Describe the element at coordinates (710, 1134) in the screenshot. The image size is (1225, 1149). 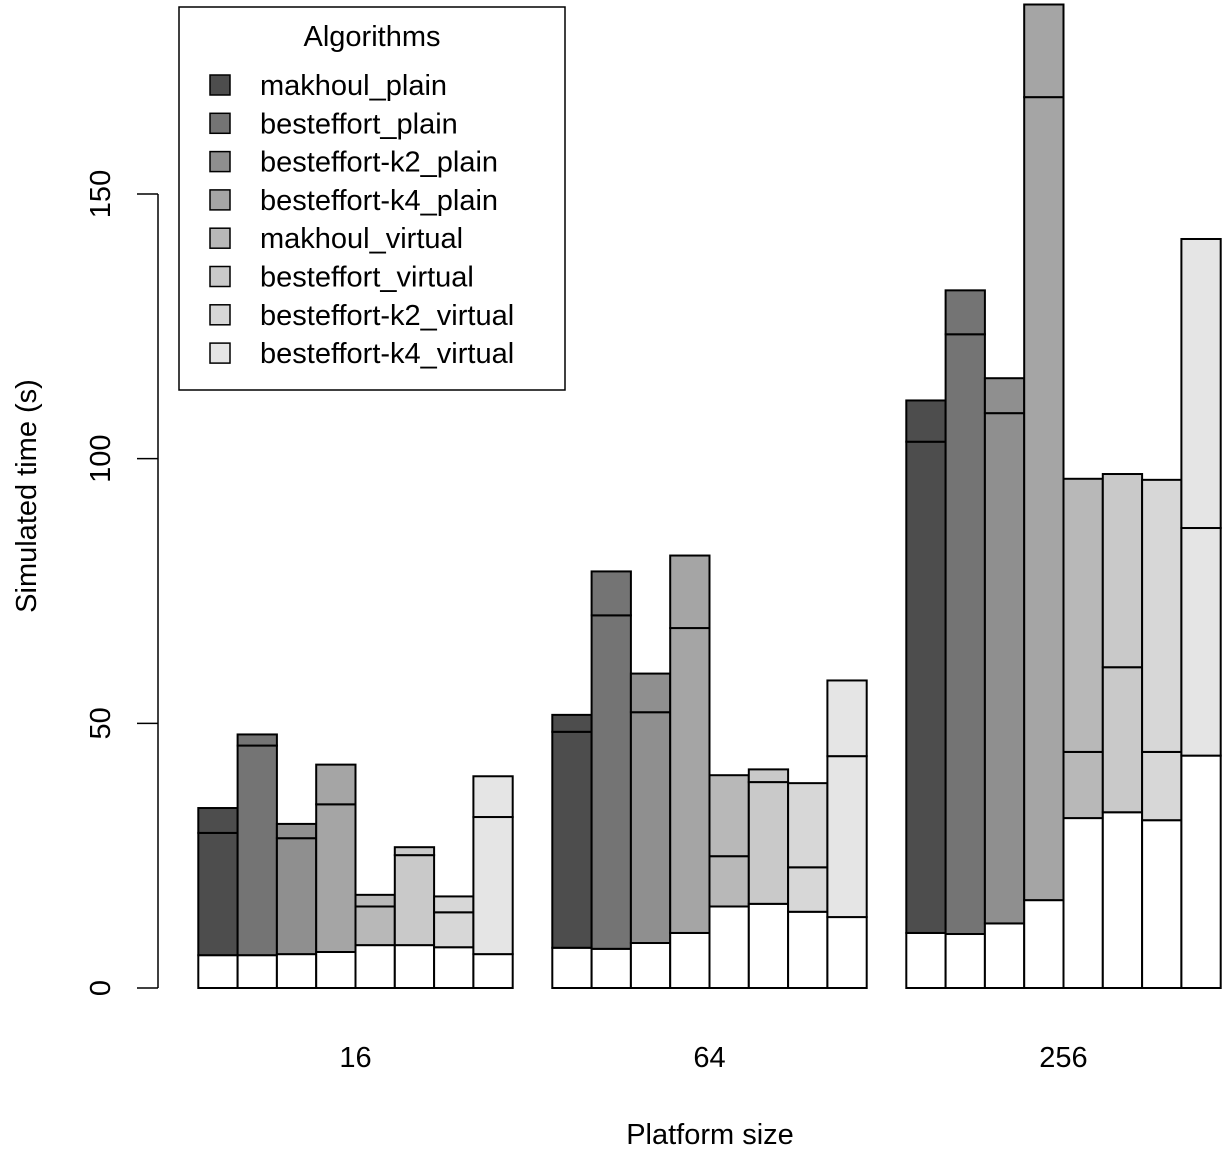
I see `x-axis-title: Platform size` at that location.